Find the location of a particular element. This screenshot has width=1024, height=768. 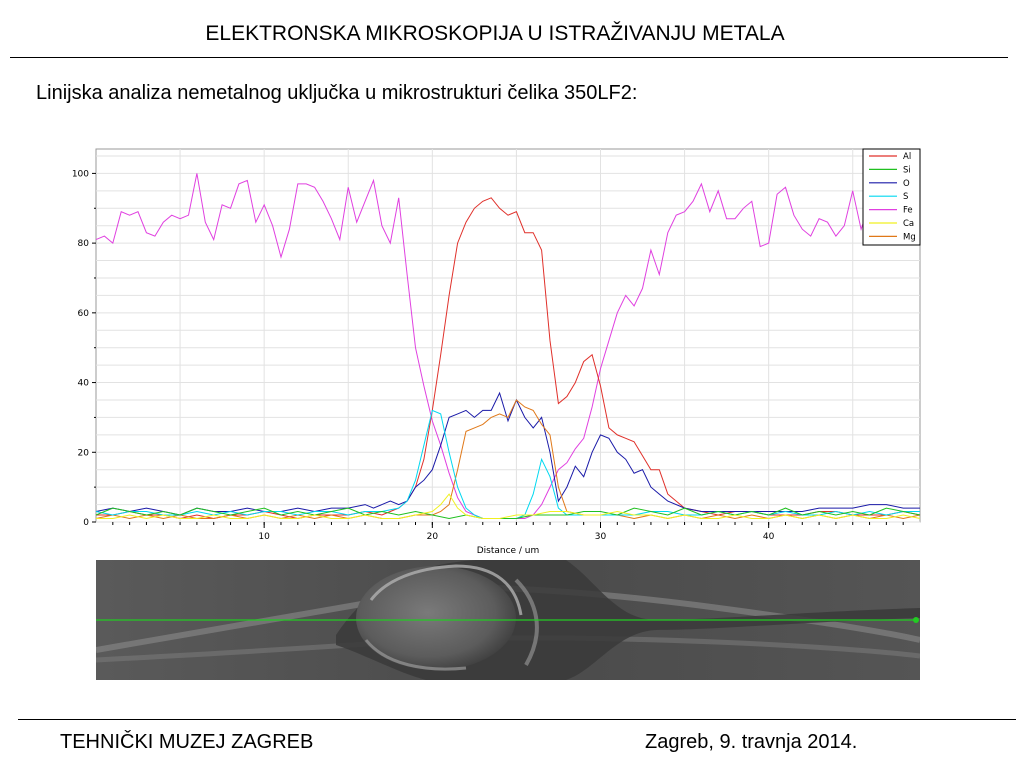

y-tick-label: 20 is located at coordinates (84, 453).